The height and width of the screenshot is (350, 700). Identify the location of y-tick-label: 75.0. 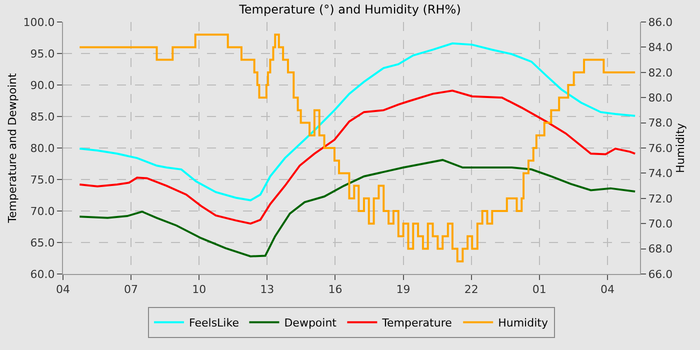
(42, 179).